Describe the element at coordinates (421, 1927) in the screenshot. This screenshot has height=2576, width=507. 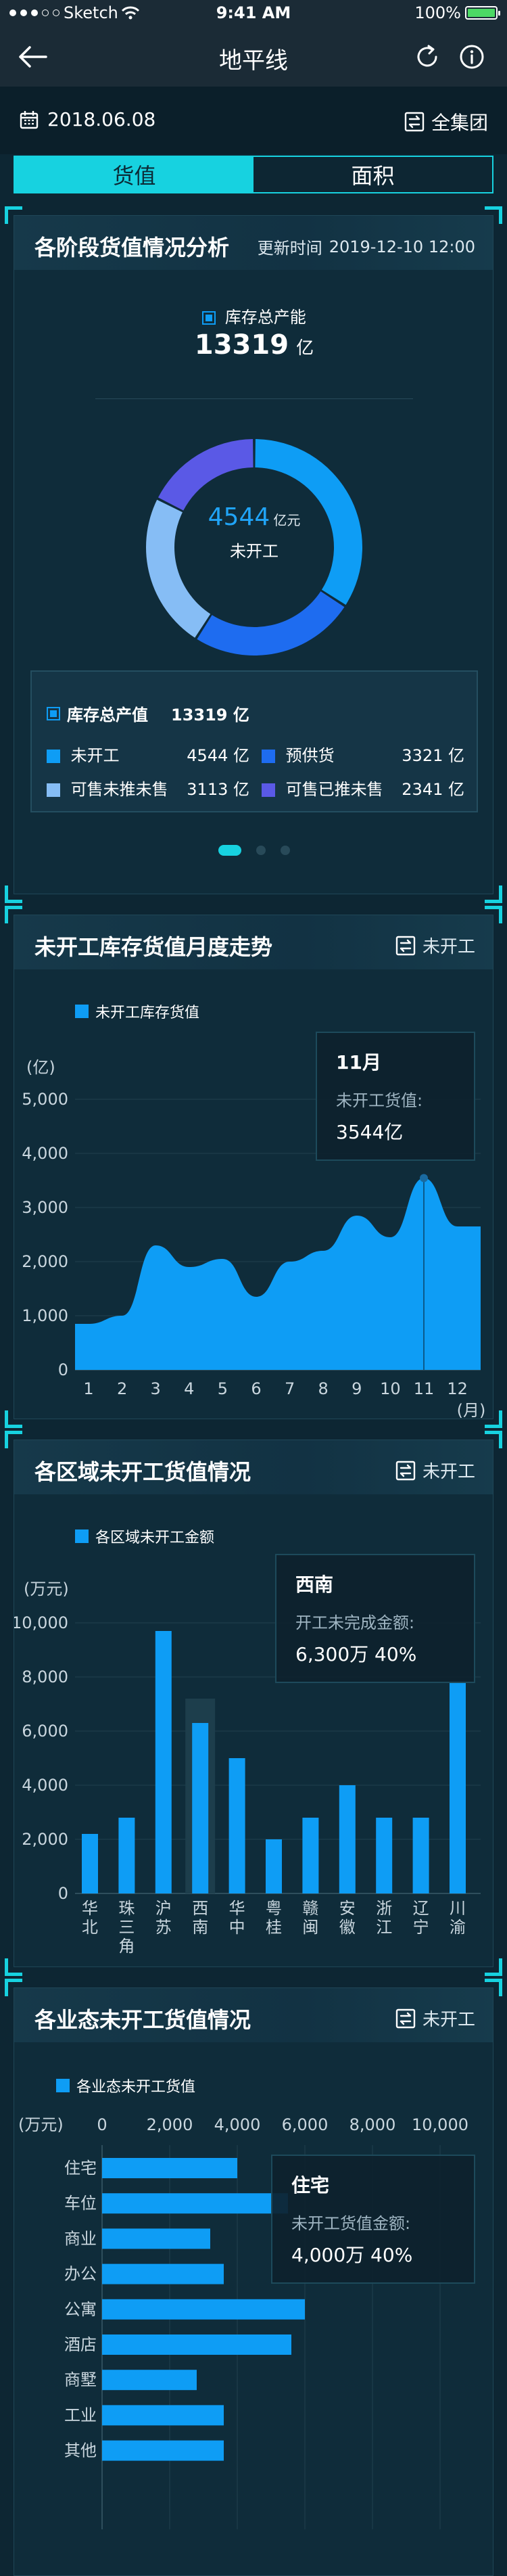
I see `x-tick-label: 宁` at that location.